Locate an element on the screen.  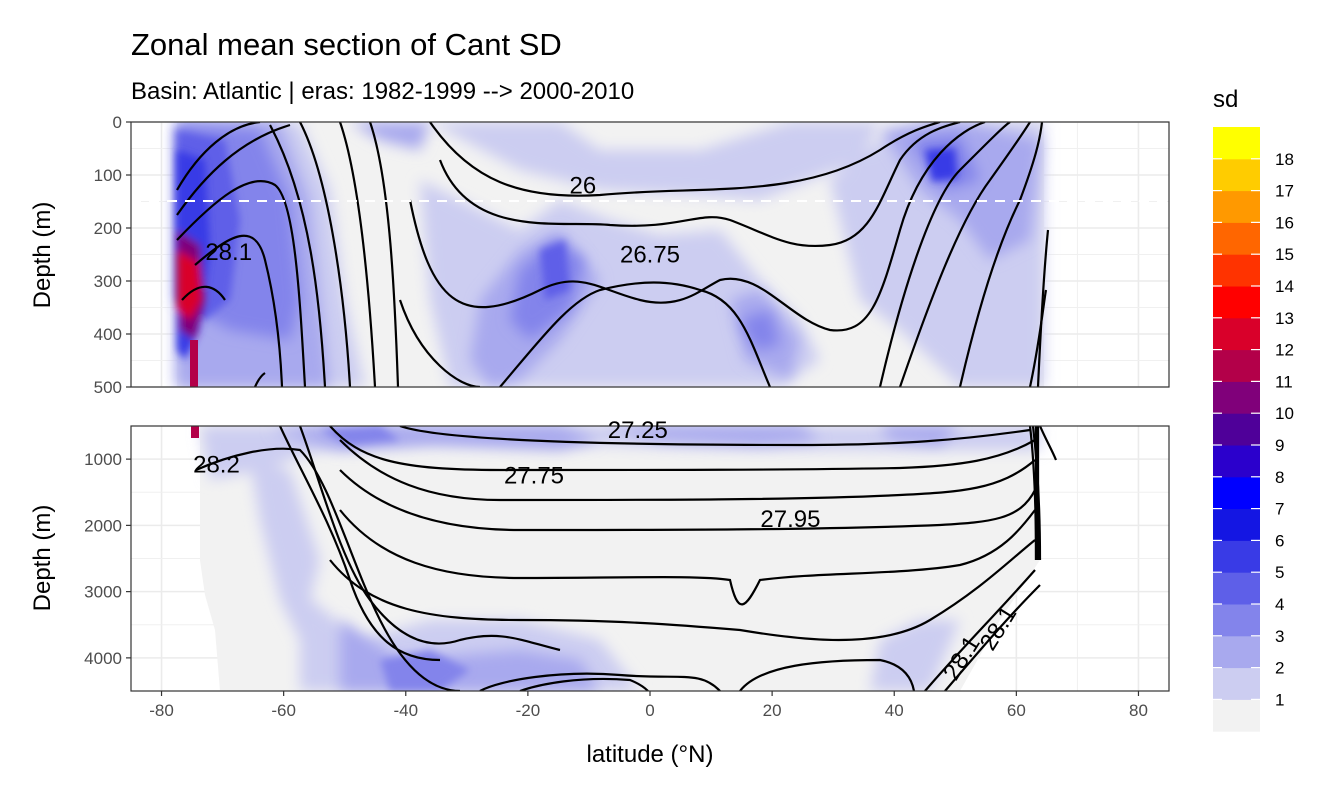
legend-label: 16 is located at coordinates (1284, 222).